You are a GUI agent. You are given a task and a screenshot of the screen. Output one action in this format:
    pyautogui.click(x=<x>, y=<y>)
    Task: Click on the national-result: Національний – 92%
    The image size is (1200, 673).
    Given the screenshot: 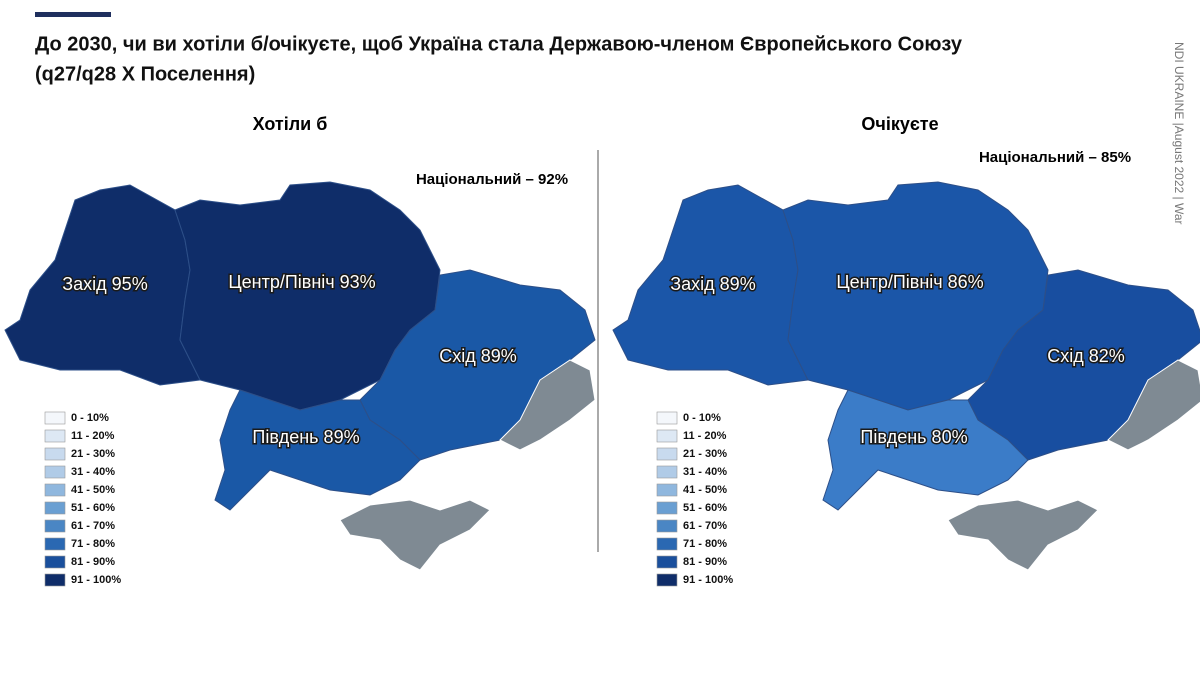 What is the action you would take?
    pyautogui.click(x=492, y=179)
    